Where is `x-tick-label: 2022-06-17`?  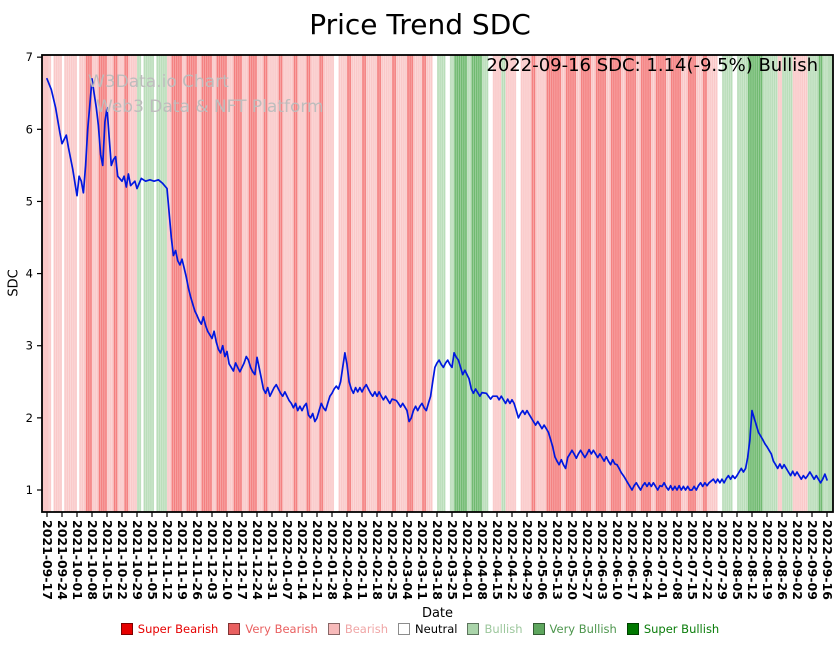
x-tick-label: 2022-06-17 is located at coordinates (632, 560).